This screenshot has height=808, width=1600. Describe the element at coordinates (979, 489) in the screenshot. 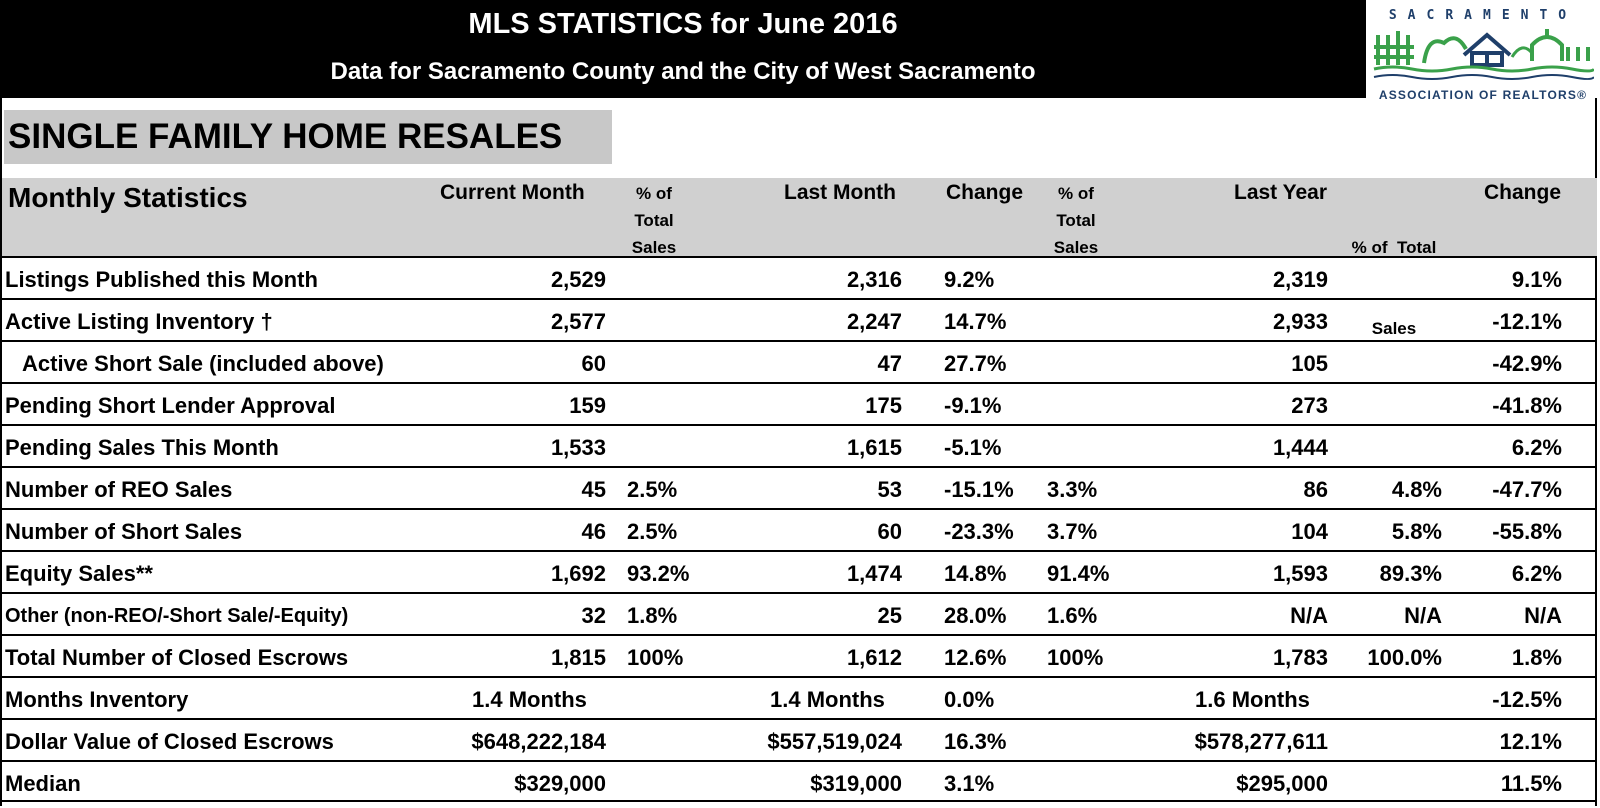

I see `cell-change: -15.1%` at that location.